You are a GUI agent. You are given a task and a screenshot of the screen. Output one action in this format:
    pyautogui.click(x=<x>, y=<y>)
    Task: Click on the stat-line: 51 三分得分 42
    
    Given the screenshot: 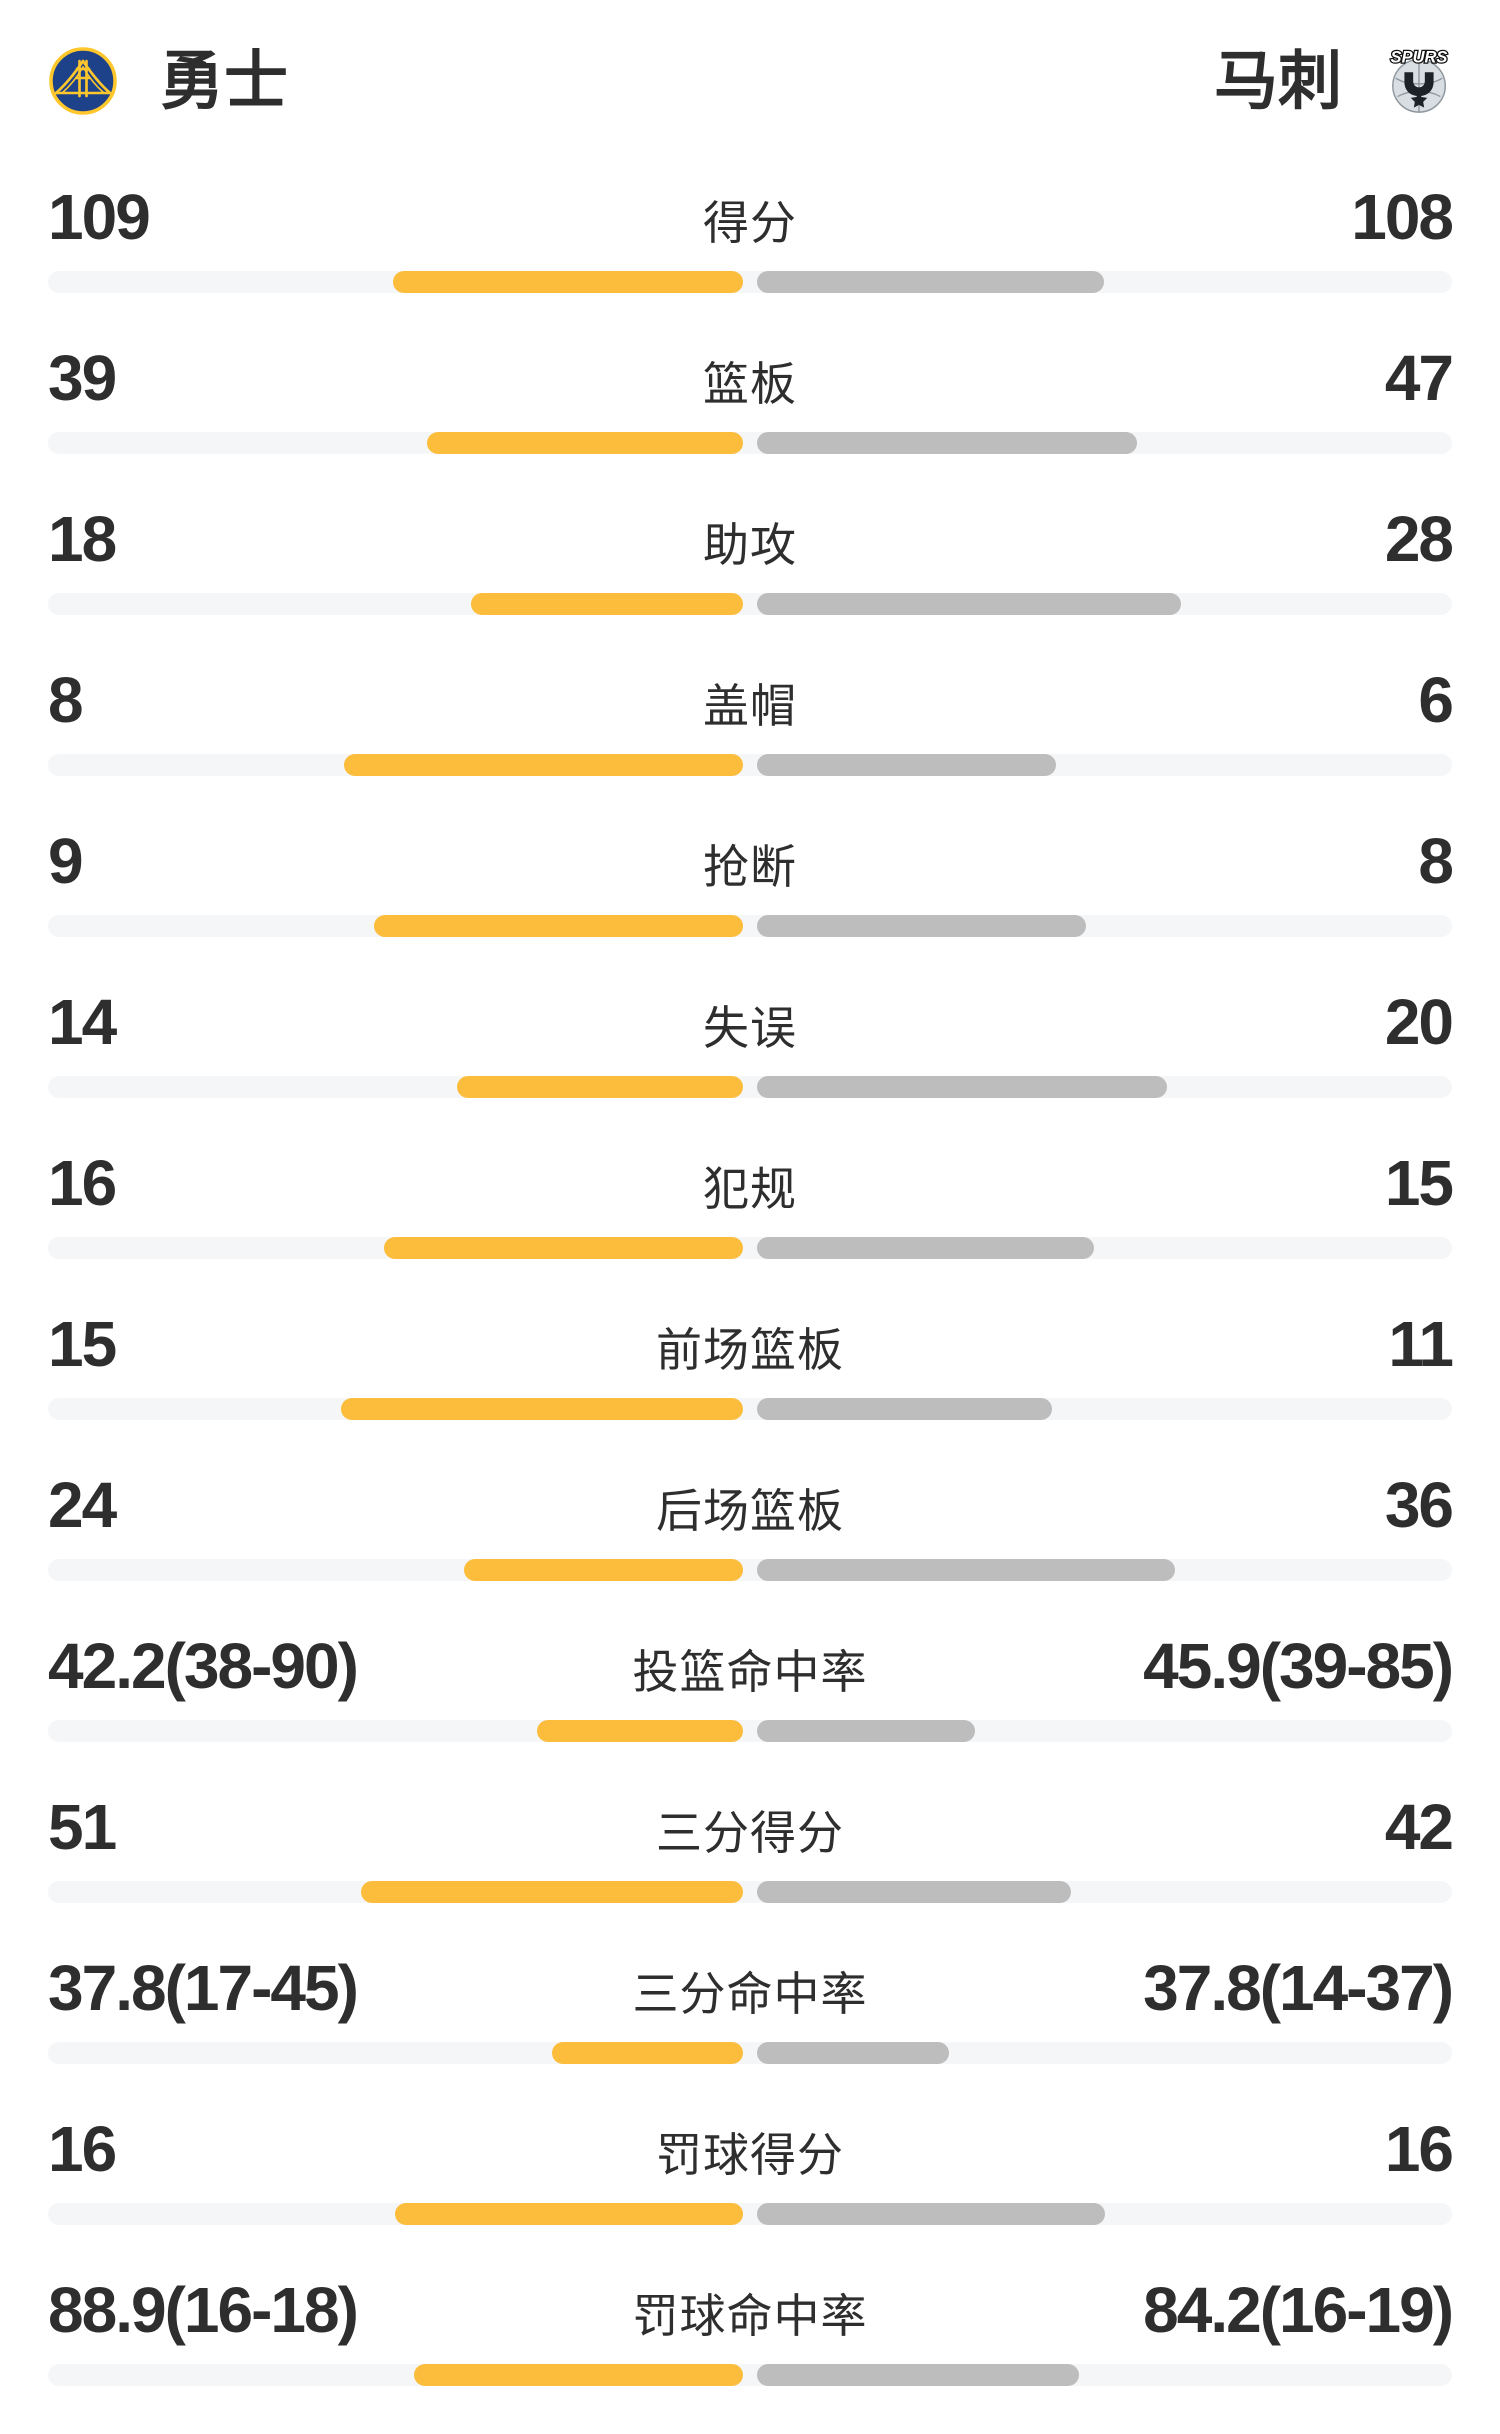 What is the action you would take?
    pyautogui.click(x=751, y=1827)
    